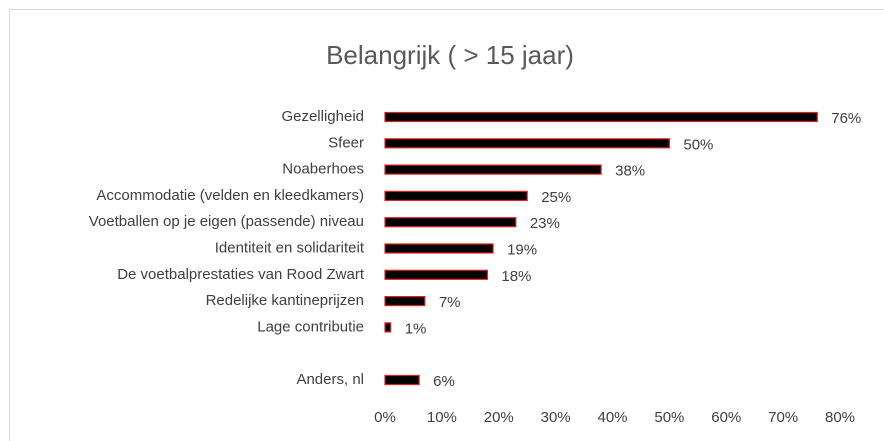 This screenshot has height=441, width=884. What do you see at coordinates (840, 417) in the screenshot?
I see `x-tick-label: 80%` at bounding box center [840, 417].